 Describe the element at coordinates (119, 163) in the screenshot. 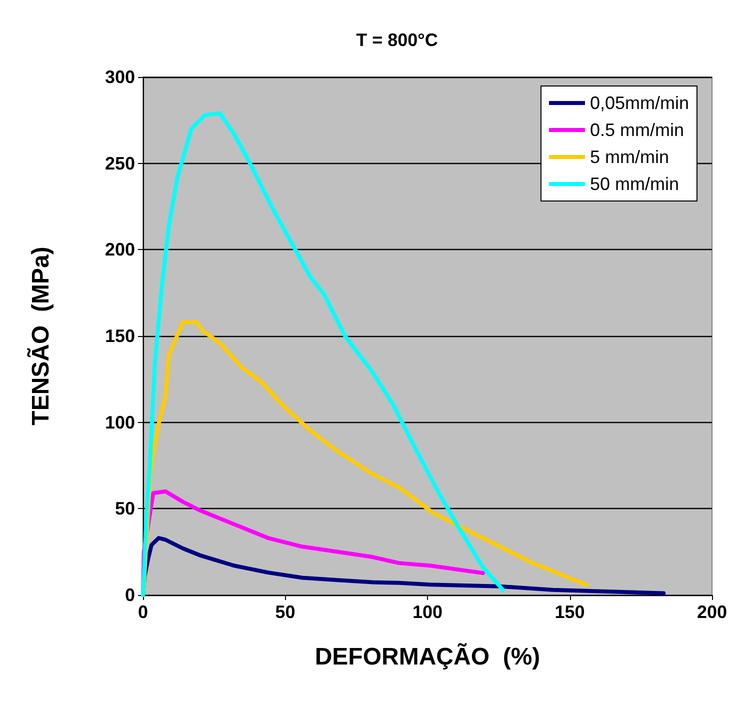

I see `y-tick-label: 250` at that location.